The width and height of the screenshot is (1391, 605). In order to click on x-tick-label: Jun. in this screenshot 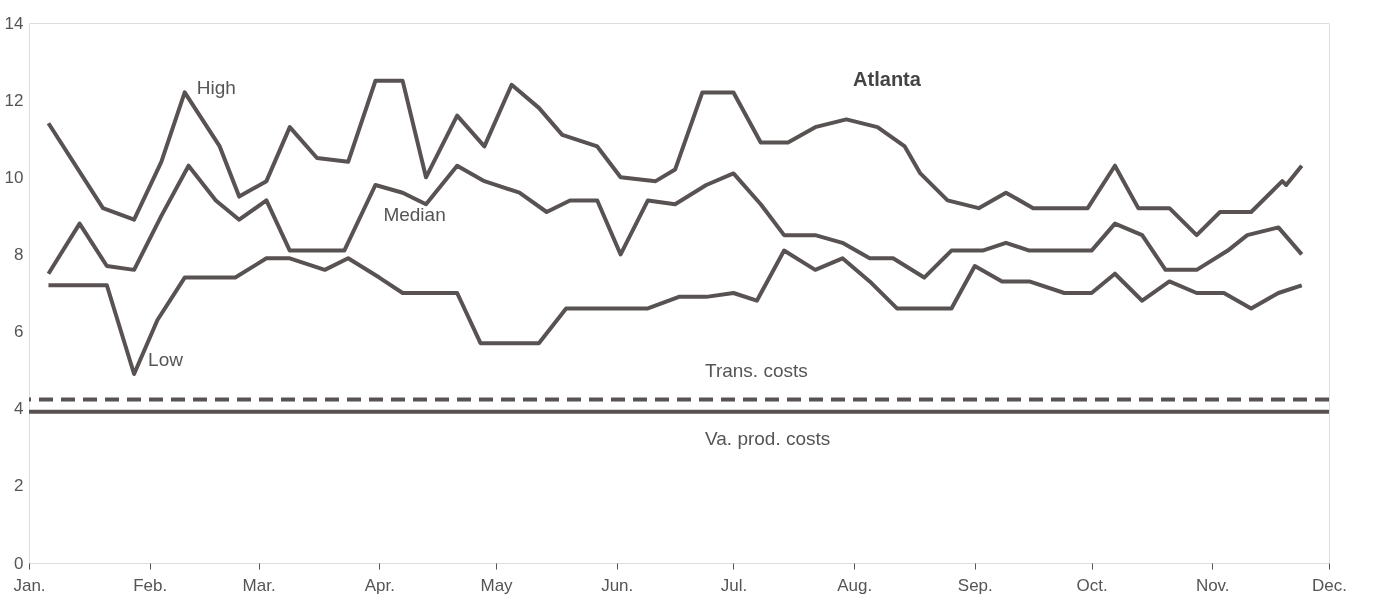, I will do `click(617, 585)`.